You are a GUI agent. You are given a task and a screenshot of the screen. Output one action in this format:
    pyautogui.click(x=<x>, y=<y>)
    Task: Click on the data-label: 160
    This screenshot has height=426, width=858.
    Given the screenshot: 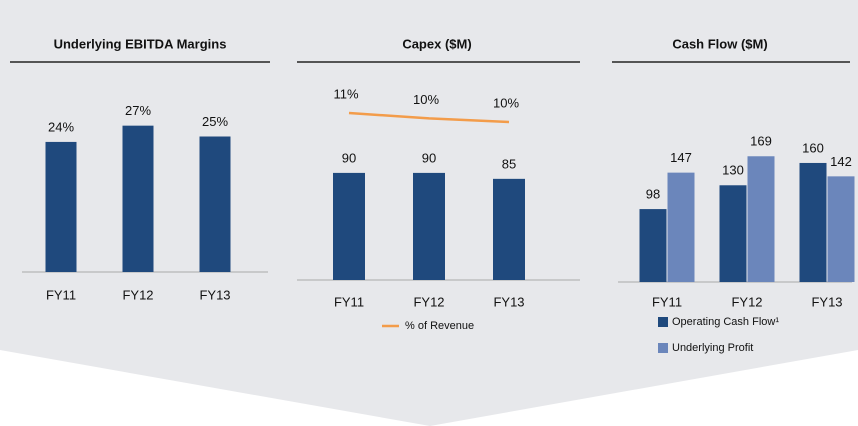 What is the action you would take?
    pyautogui.click(x=813, y=147)
    